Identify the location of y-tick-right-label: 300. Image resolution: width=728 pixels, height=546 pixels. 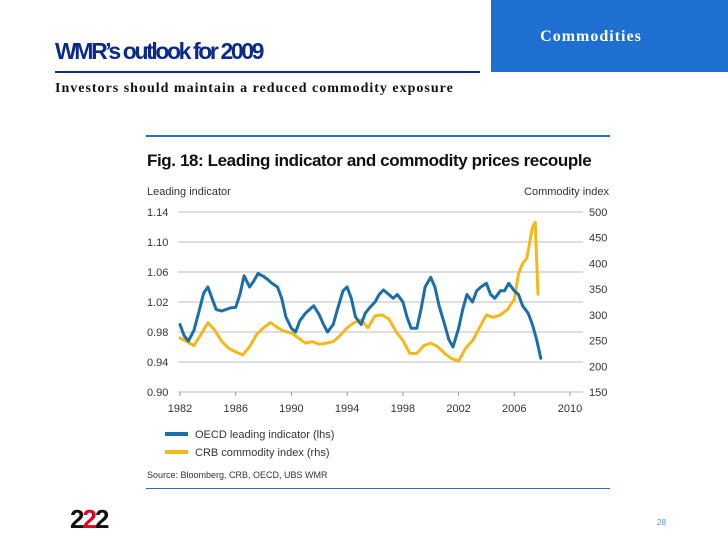
(598, 316).